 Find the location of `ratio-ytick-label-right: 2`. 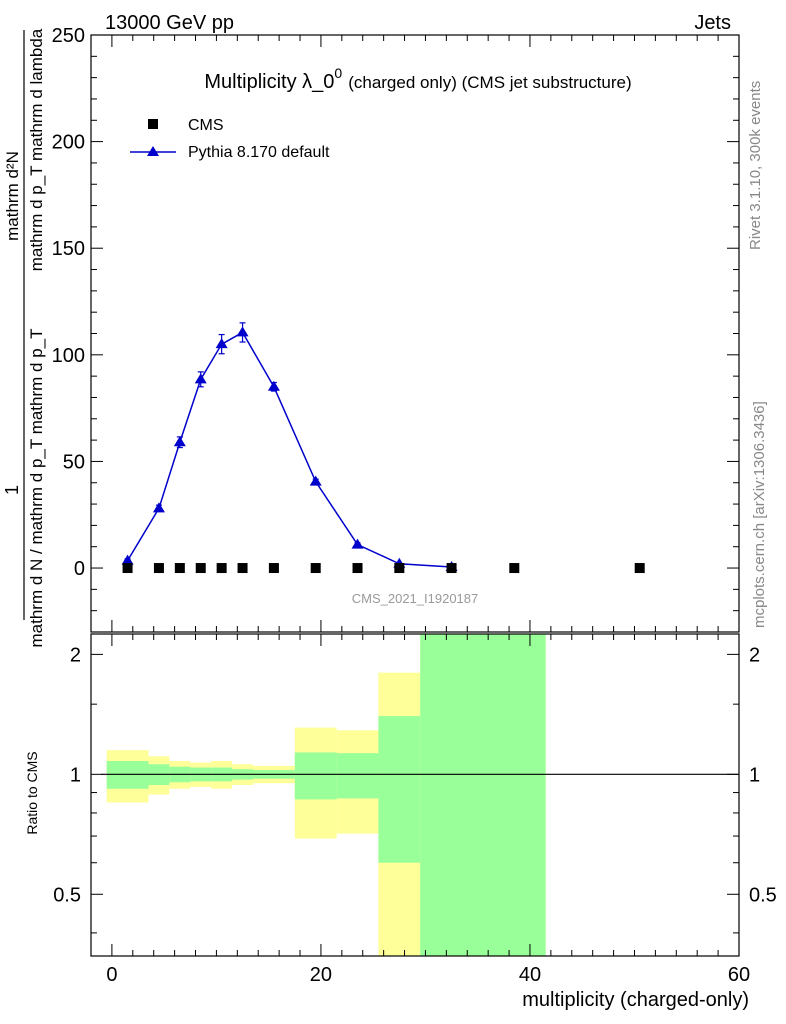

ratio-ytick-label-right: 2 is located at coordinates (754, 655).